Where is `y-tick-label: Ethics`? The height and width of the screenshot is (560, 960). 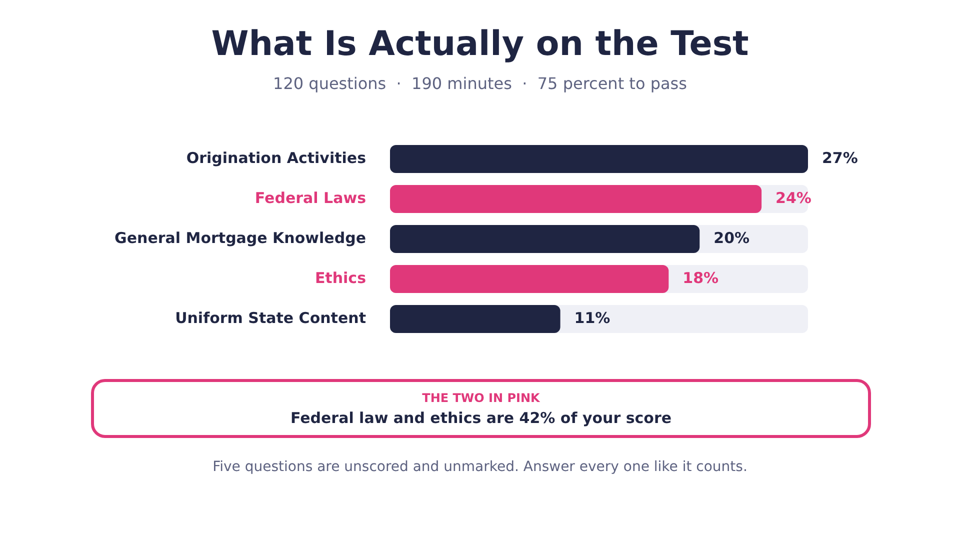 y-tick-label: Ethics is located at coordinates (340, 277).